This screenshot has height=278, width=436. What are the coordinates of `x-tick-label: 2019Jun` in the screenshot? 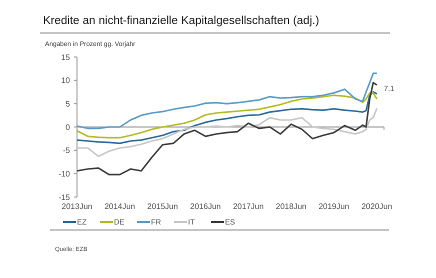 It's located at (334, 206).